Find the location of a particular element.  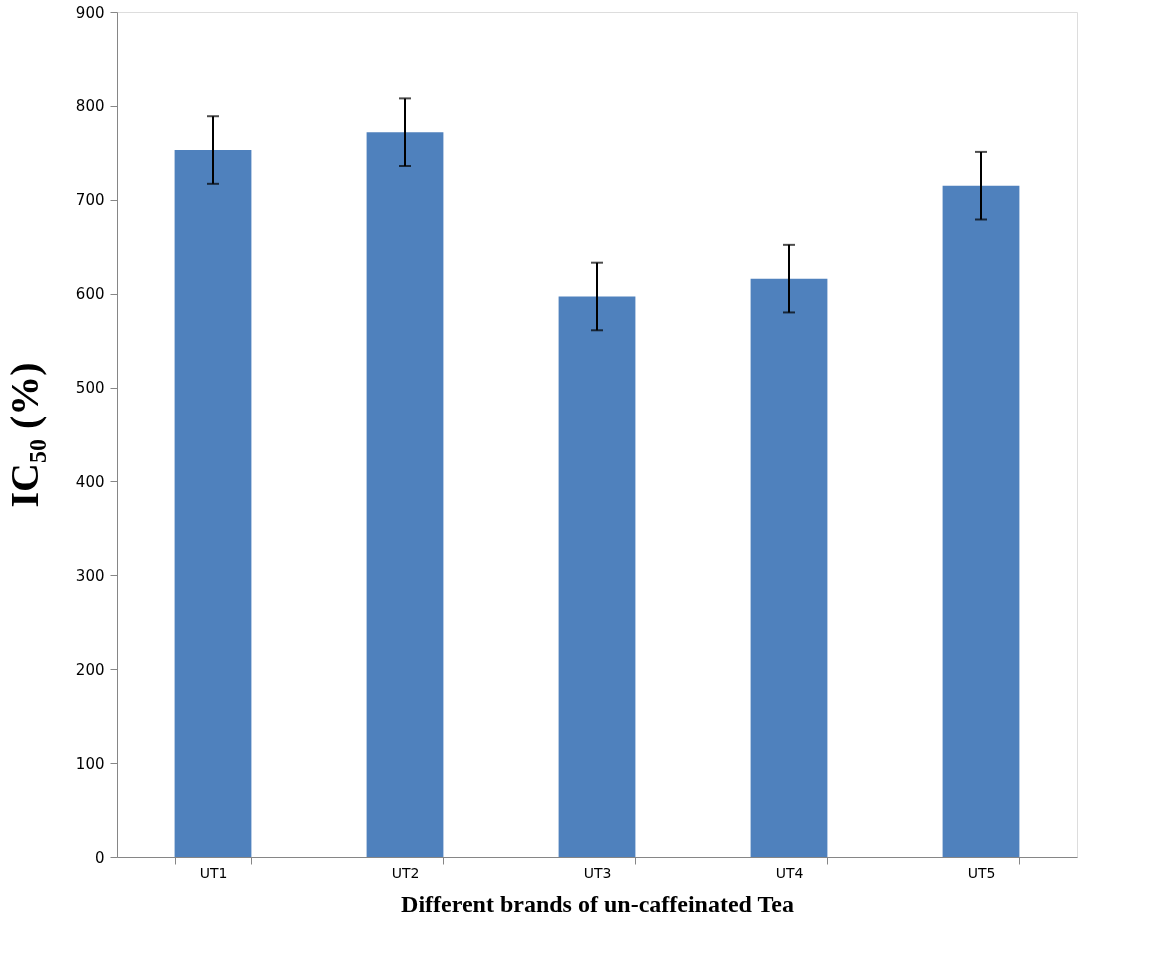

y-tick-label: 300 is located at coordinates (90, 575).